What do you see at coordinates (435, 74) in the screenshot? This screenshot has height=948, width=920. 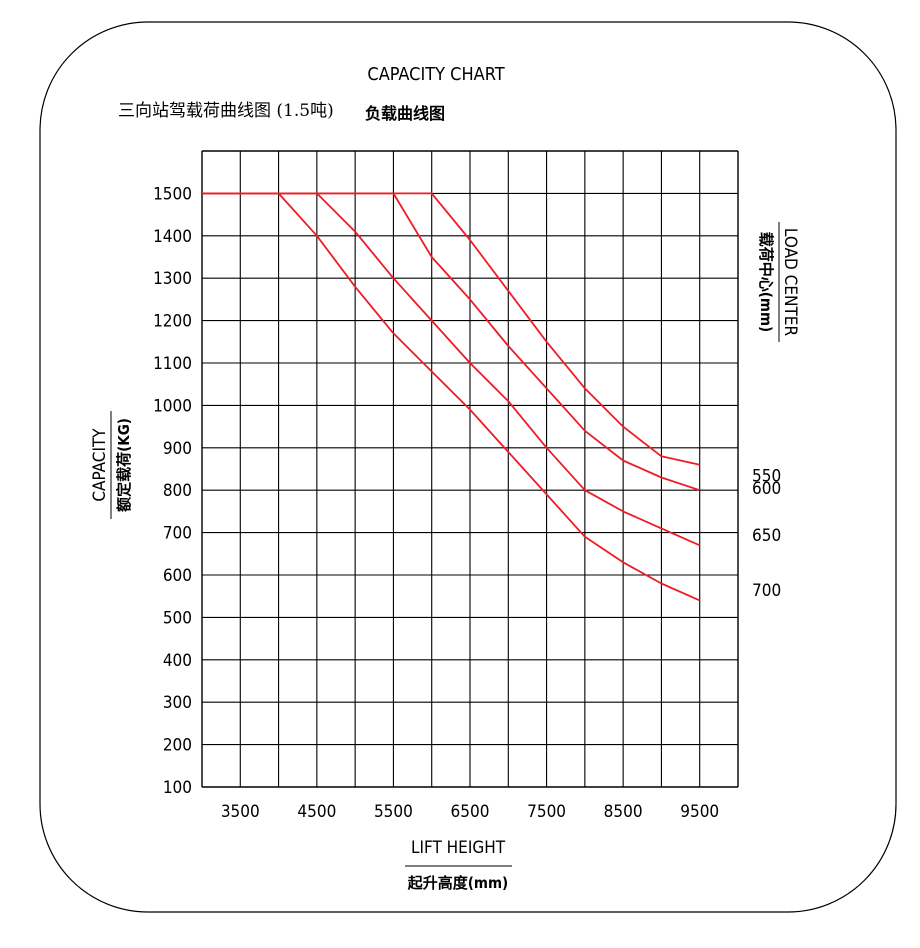 I see `chart-title: CAPACITY CHART` at bounding box center [435, 74].